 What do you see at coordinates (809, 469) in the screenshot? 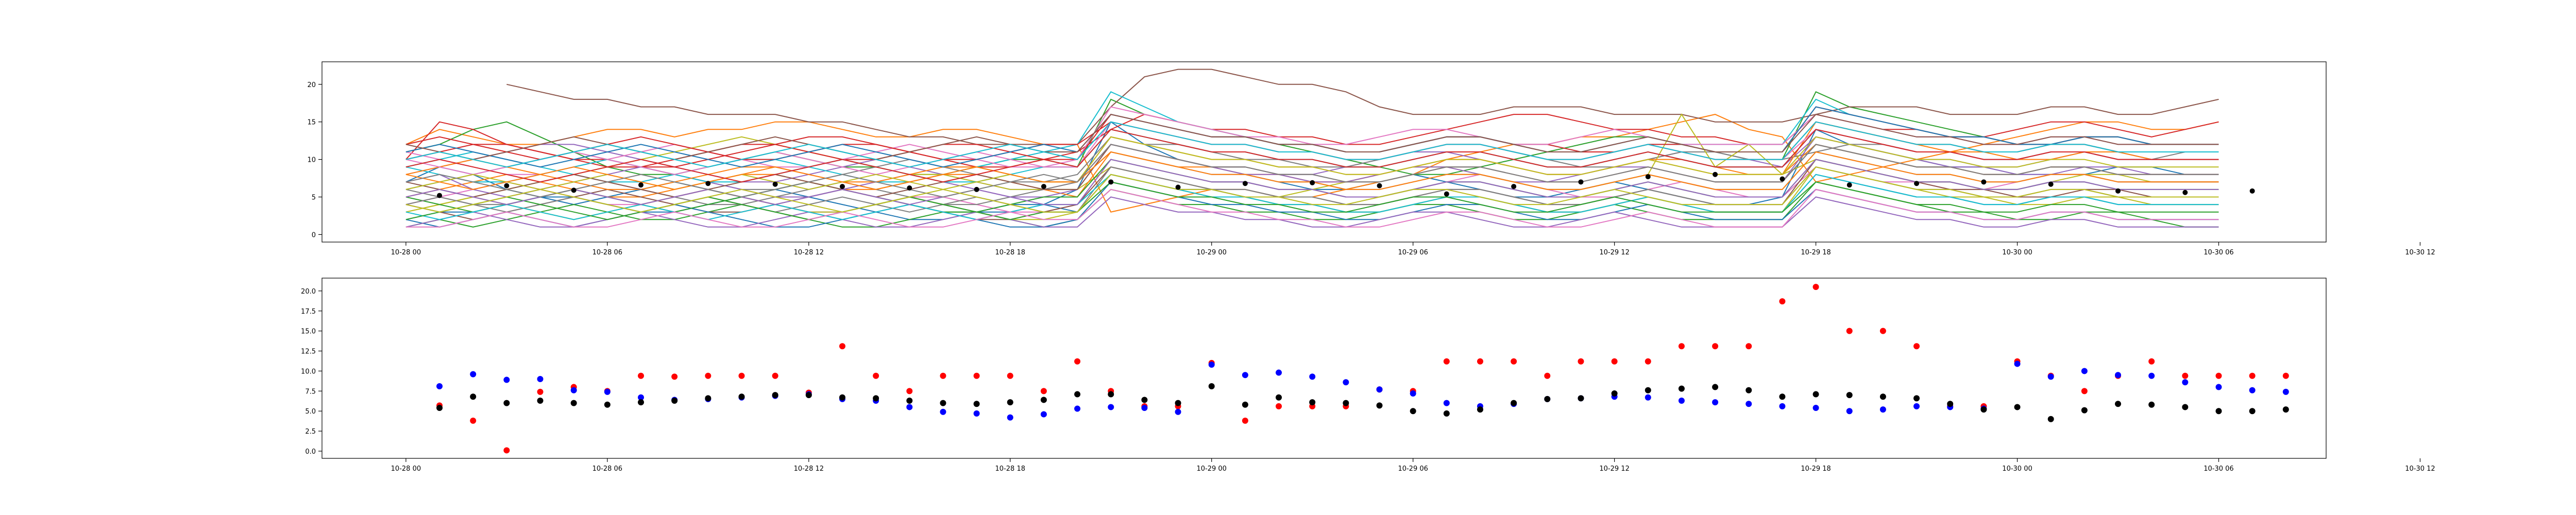
I see `bottom-x-tick-label: 10-28 12` at bounding box center [809, 469].